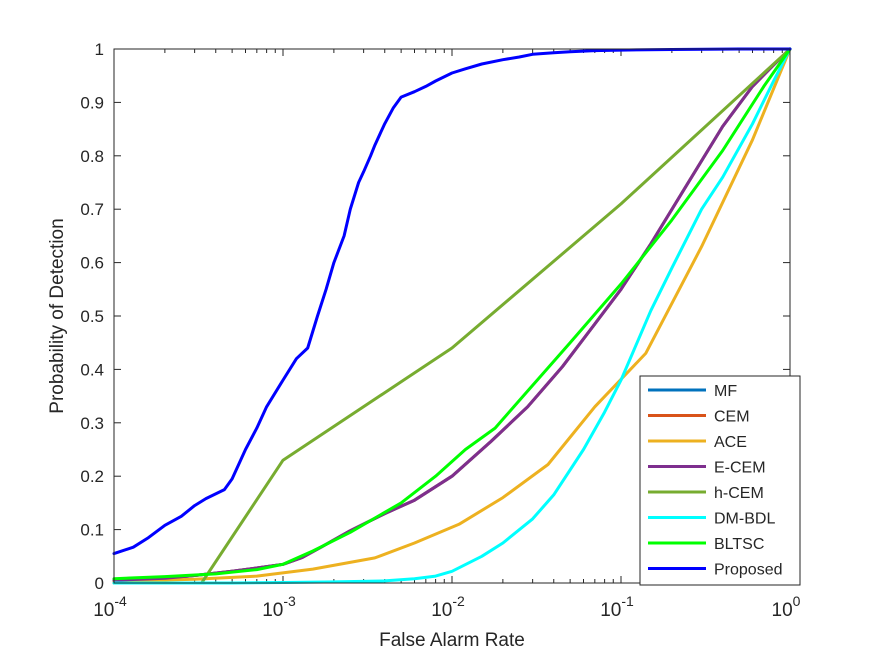 This screenshot has width=875, height=661. I want to click on y-tick-label: 0.9, so click(92, 102).